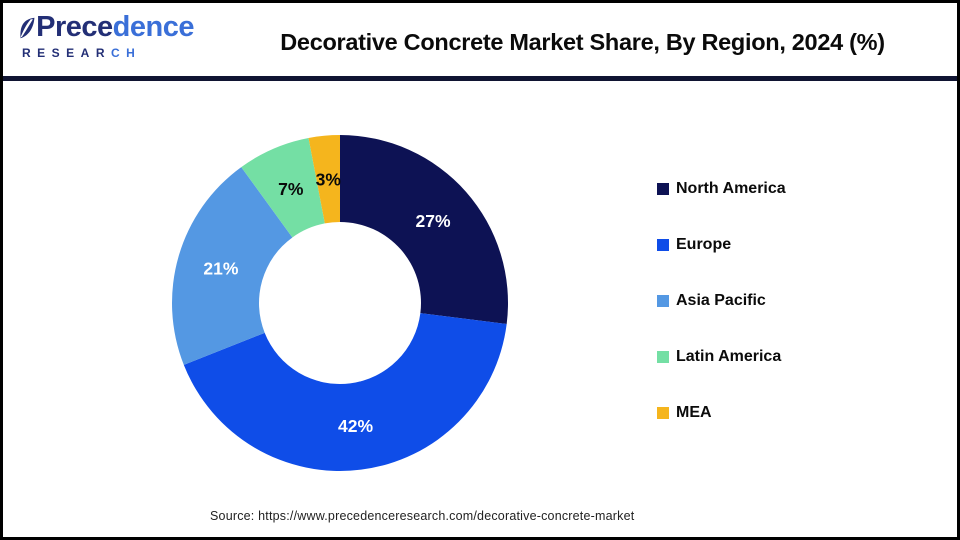 The image size is (960, 540). I want to click on donut-label-mea: 3%, so click(329, 180).